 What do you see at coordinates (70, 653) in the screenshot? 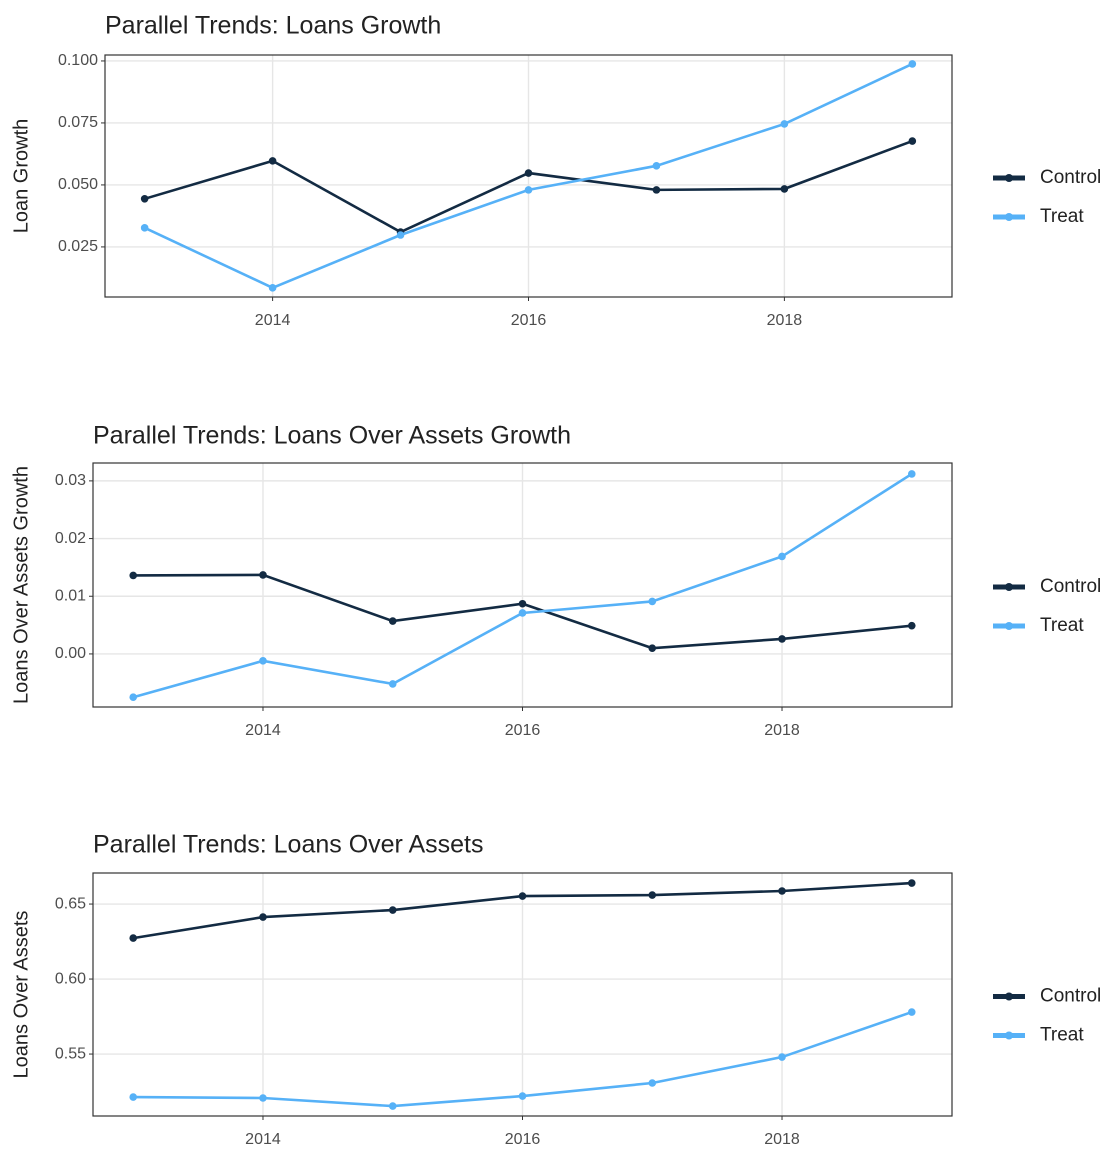
I see `y-tick-label: 0.00` at bounding box center [70, 653].